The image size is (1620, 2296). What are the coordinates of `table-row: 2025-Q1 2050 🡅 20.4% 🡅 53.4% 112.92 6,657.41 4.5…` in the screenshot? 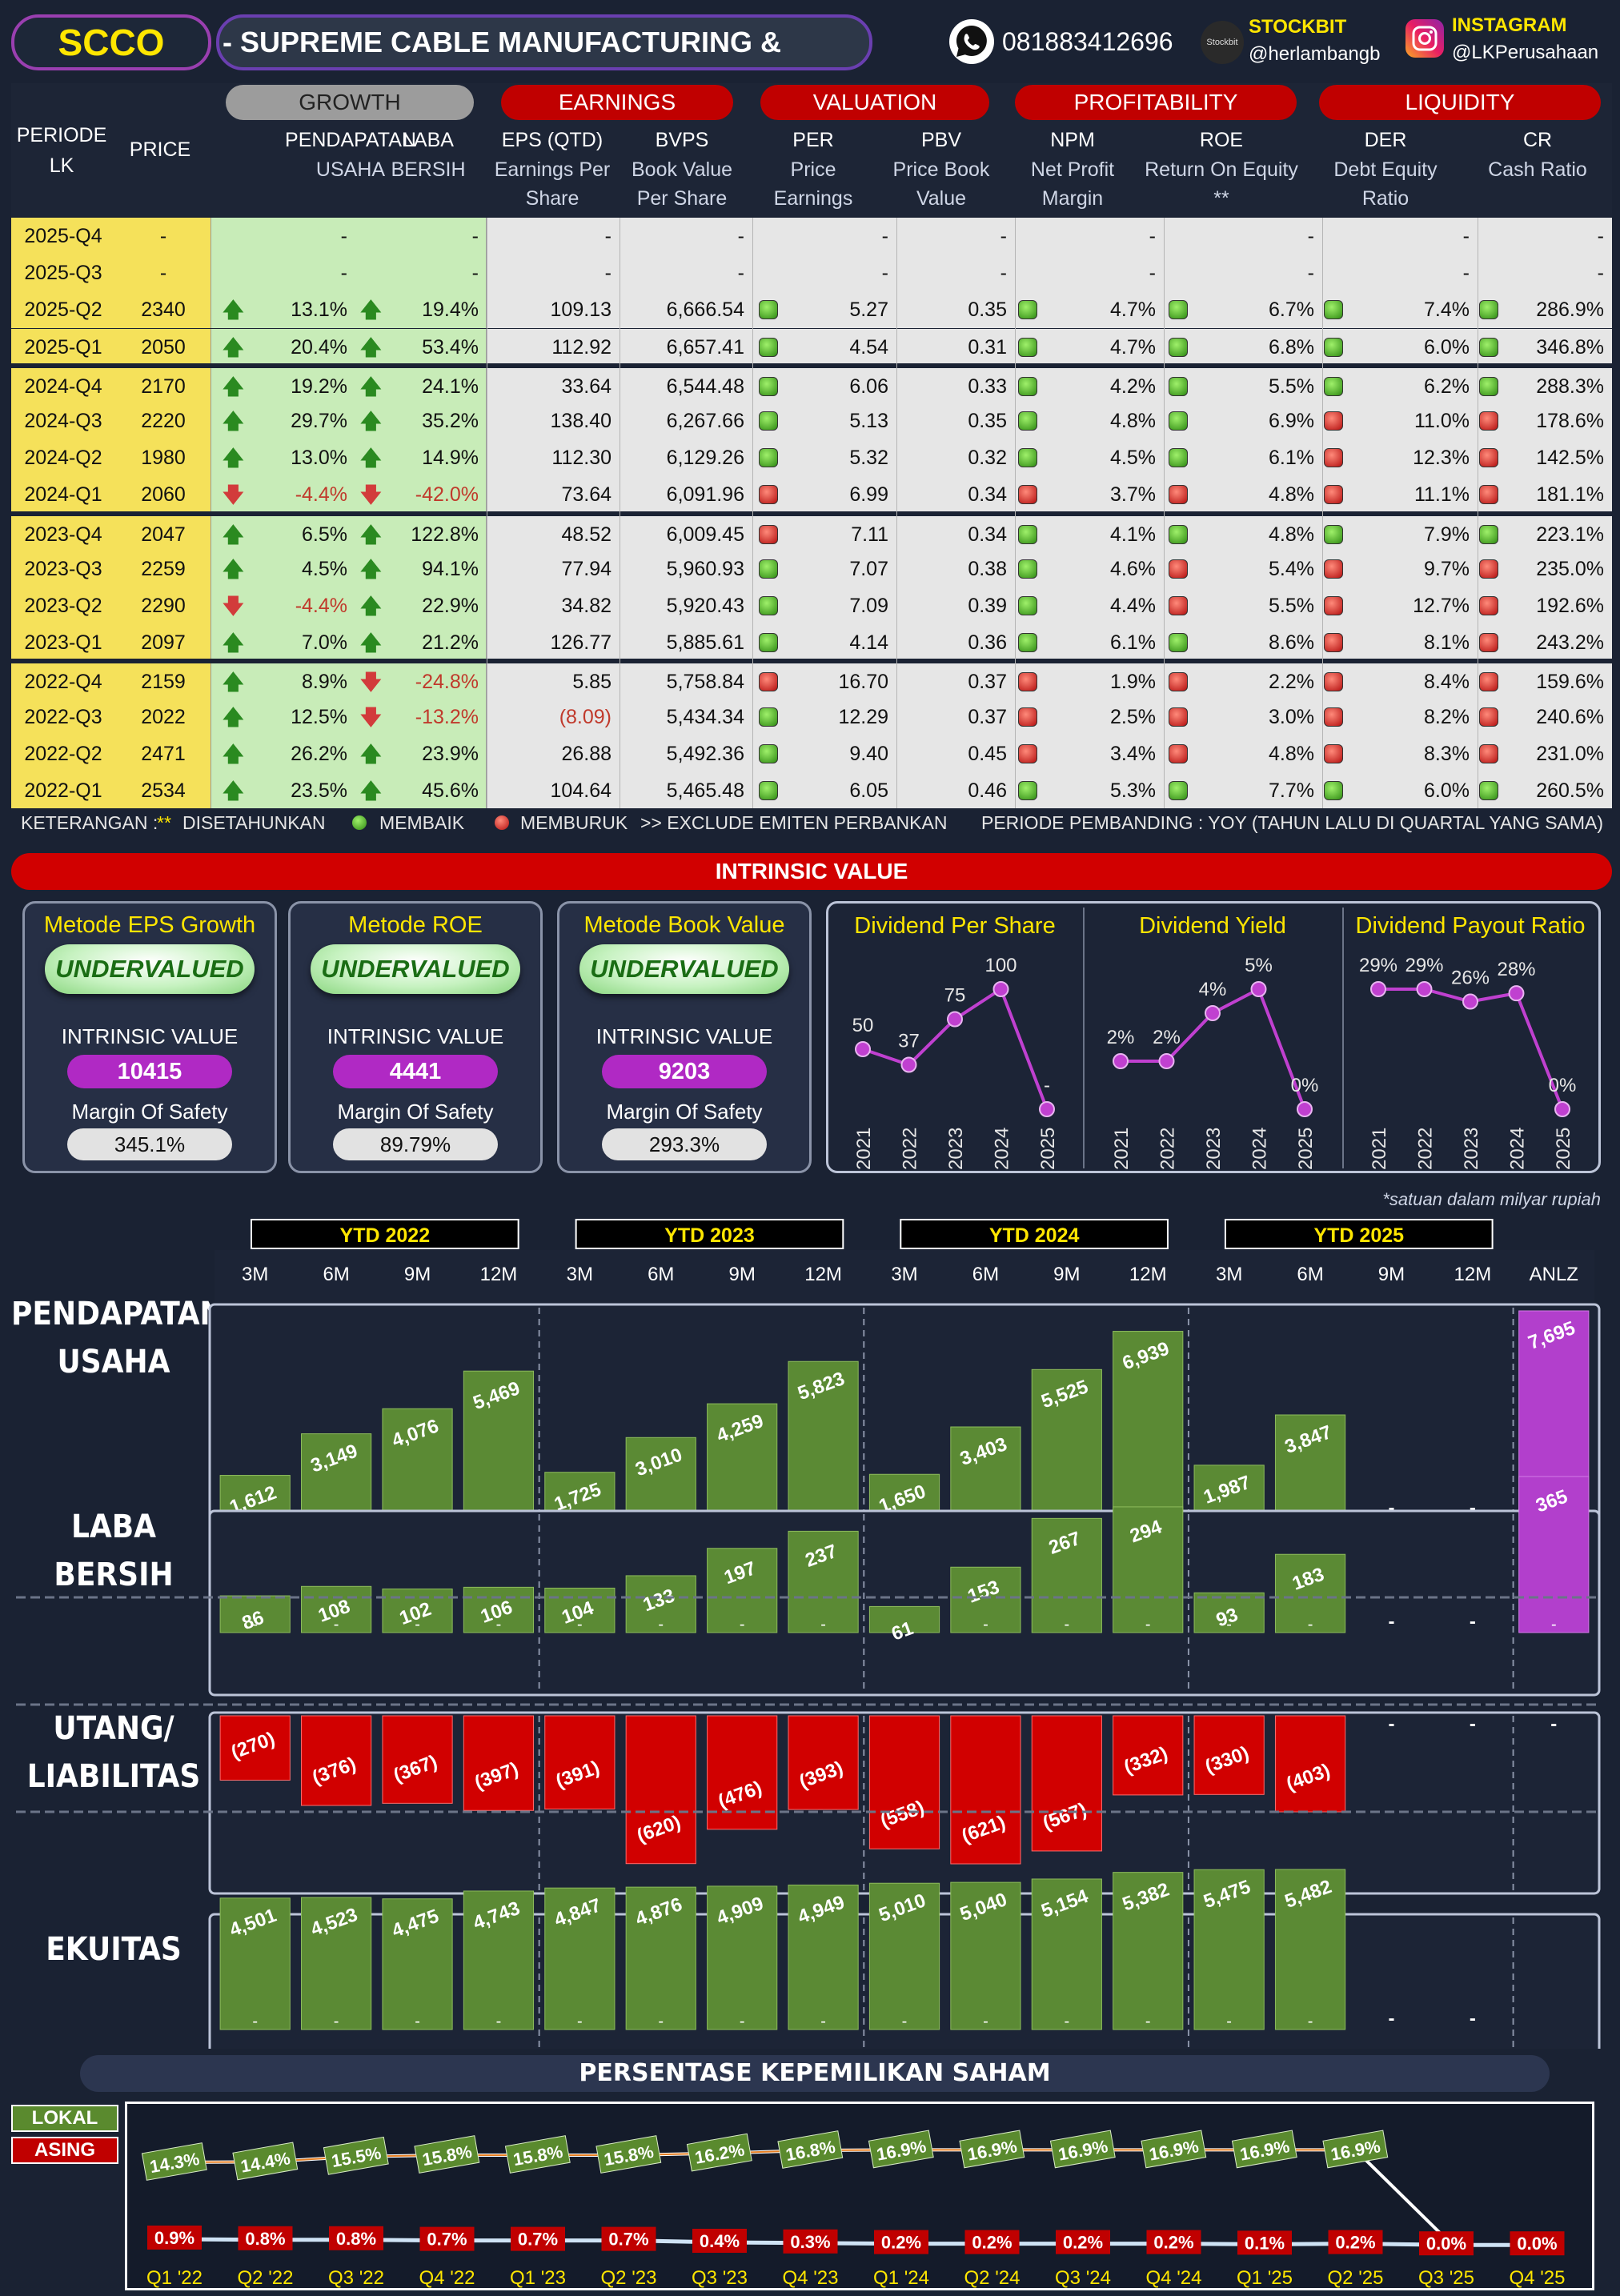 It's located at (811, 347).